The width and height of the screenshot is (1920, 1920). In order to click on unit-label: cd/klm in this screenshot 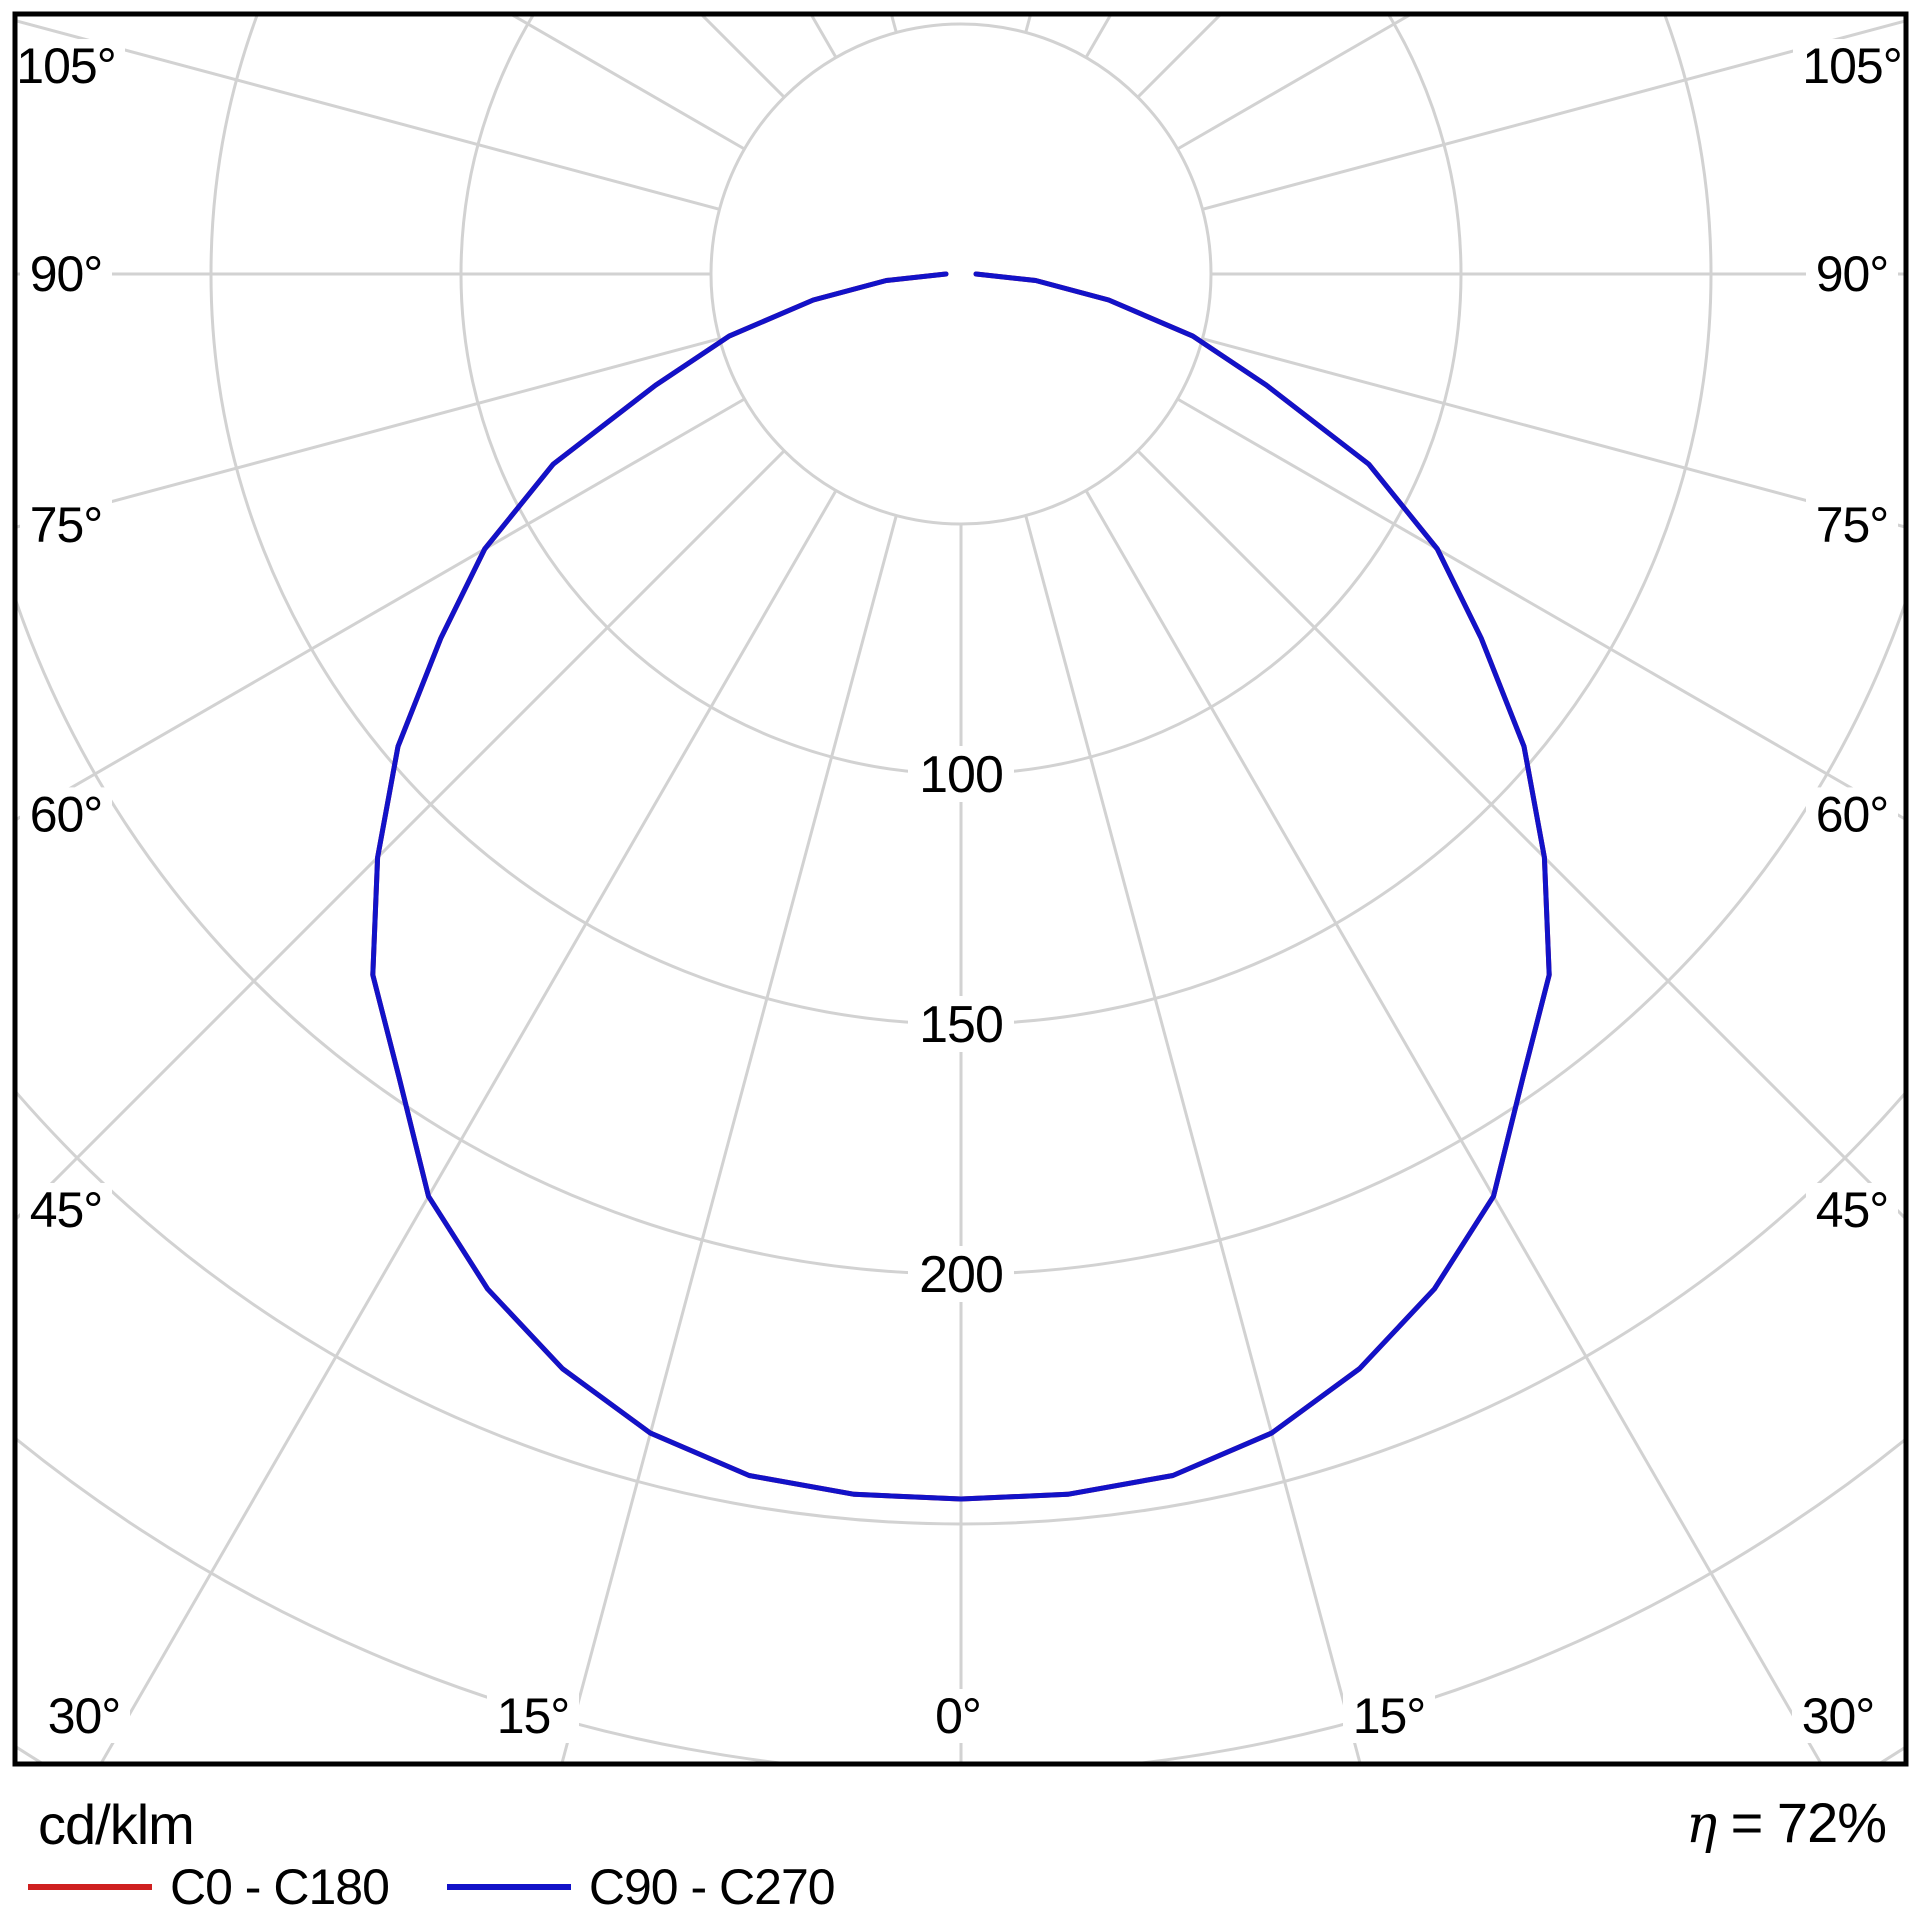, I will do `click(116, 1824)`.